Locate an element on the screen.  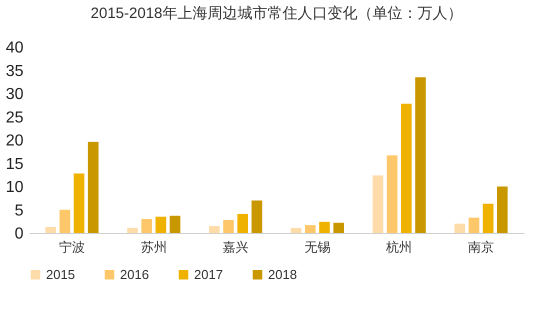
y-tick-label: 40 is located at coordinates (15, 48).